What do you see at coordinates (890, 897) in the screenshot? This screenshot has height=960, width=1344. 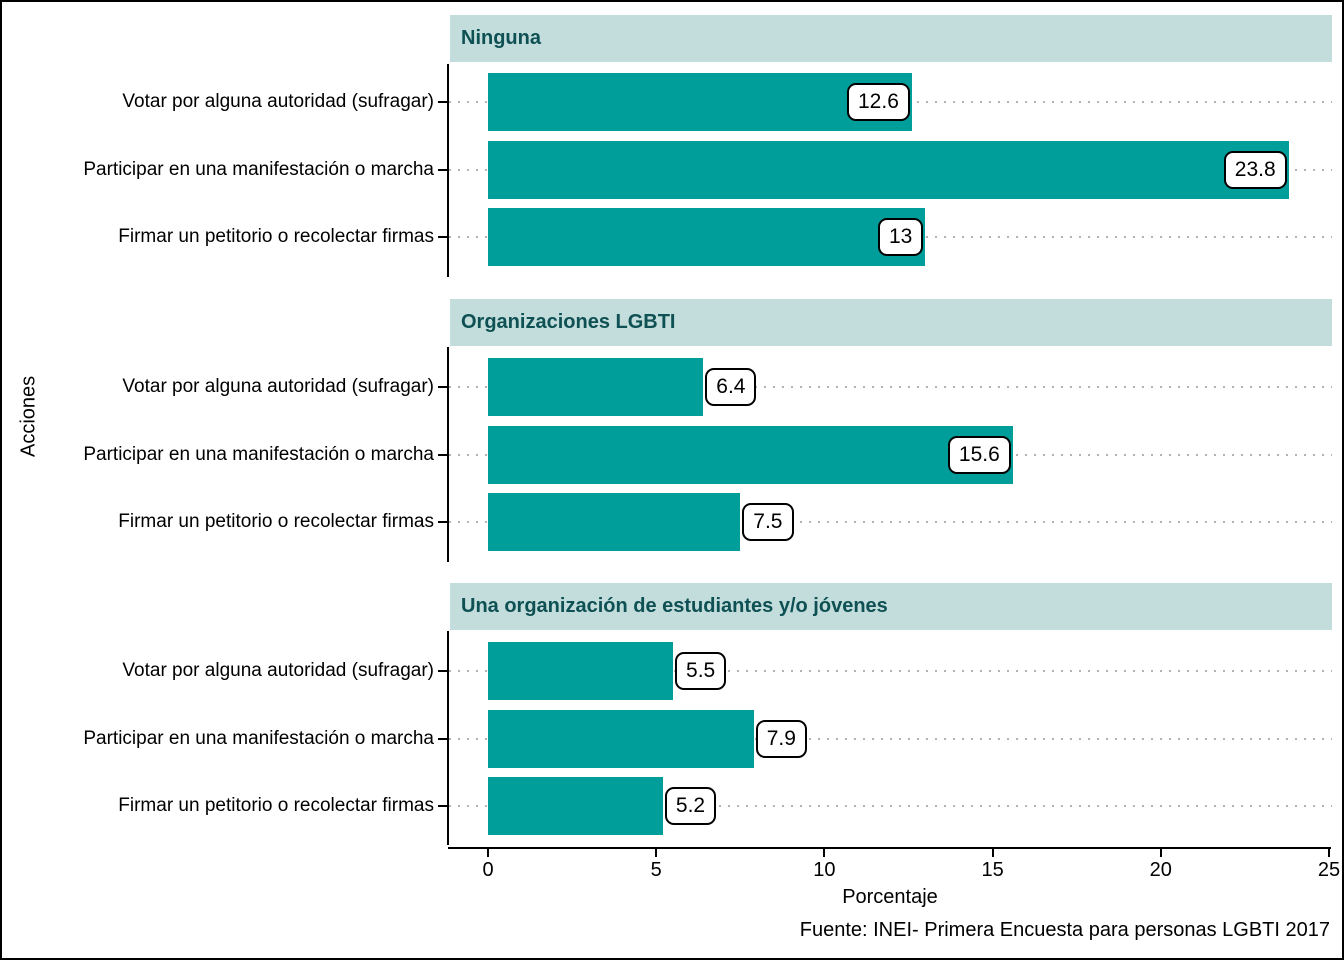 I see `x-axis-title: Porcentaje` at bounding box center [890, 897].